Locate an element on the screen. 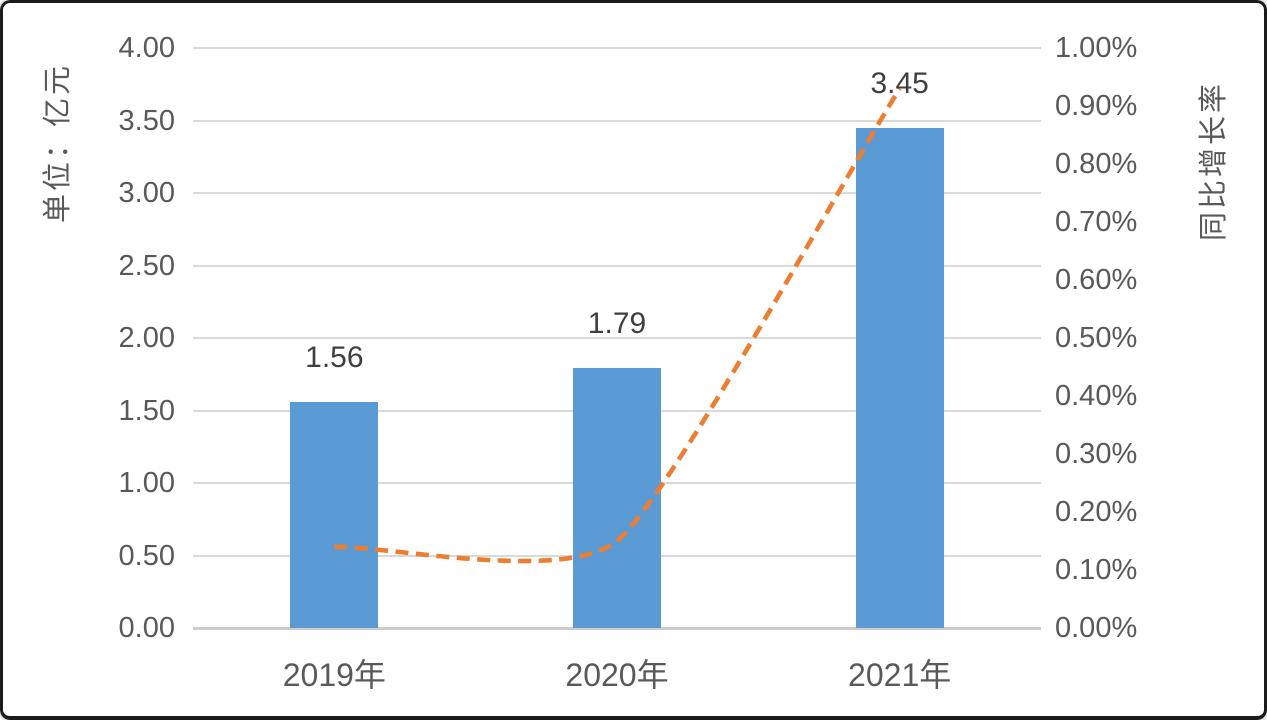  left-axis-tick: 1.00 is located at coordinates (146, 483).